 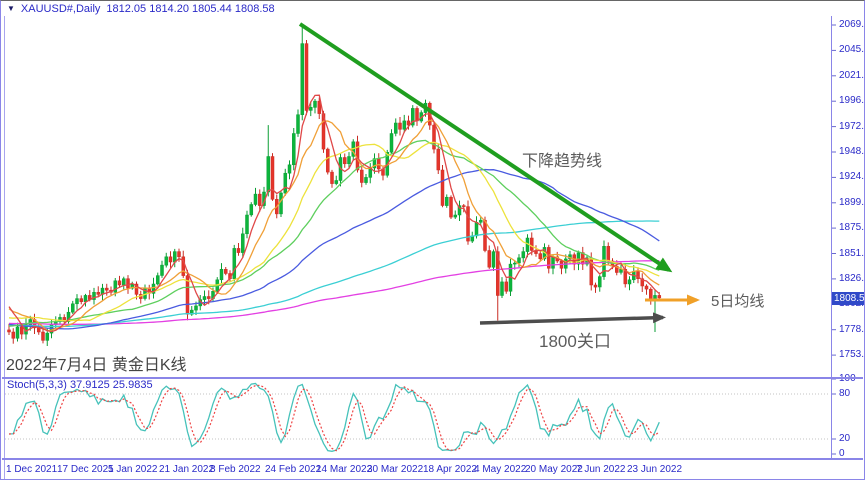 What do you see at coordinates (831, 230) in the screenshot?
I see `price-axis-separator` at bounding box center [831, 230].